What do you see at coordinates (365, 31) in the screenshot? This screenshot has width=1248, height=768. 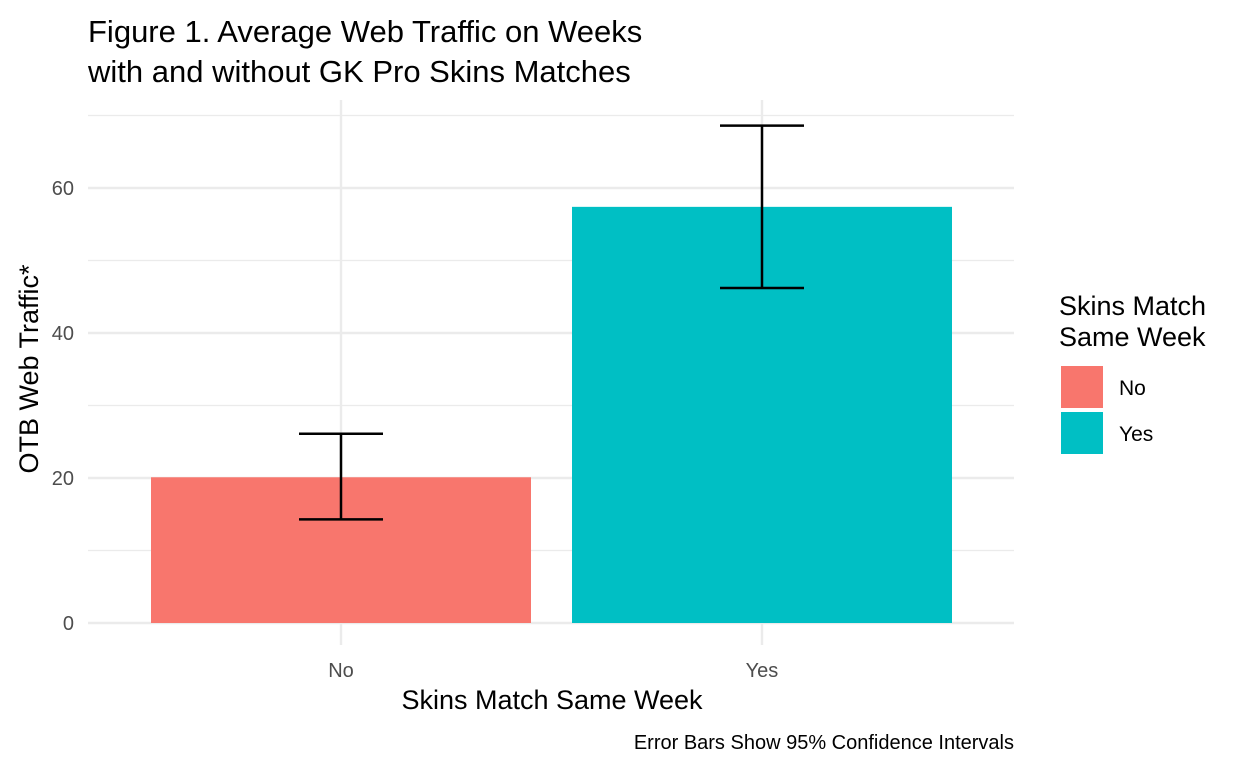 I see `chart-title-line-1: Figure 1. Average Web Traffic on Weeks` at bounding box center [365, 31].